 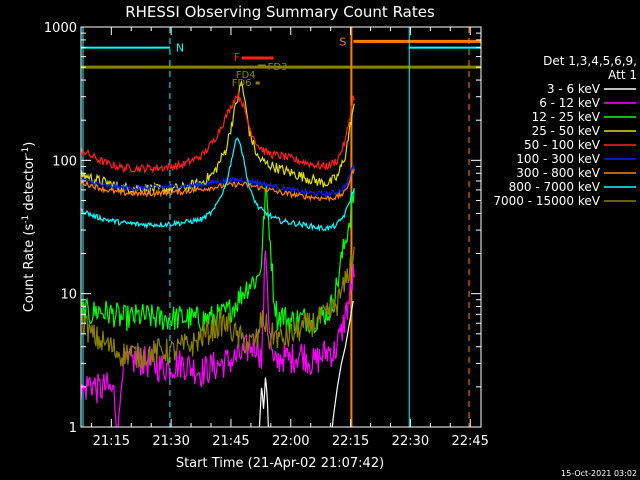 I want to click on night-label: N, so click(x=180, y=48).